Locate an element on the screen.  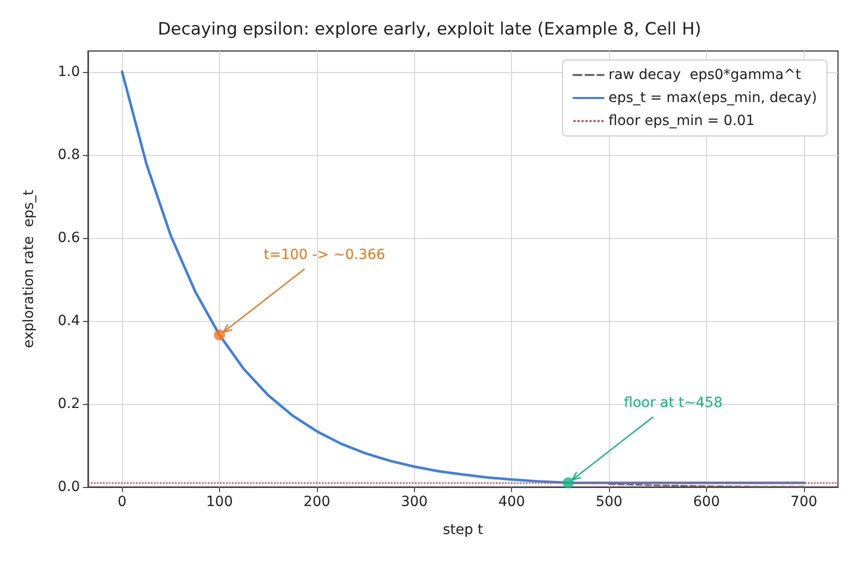
x-tick-label: 300 is located at coordinates (414, 502).